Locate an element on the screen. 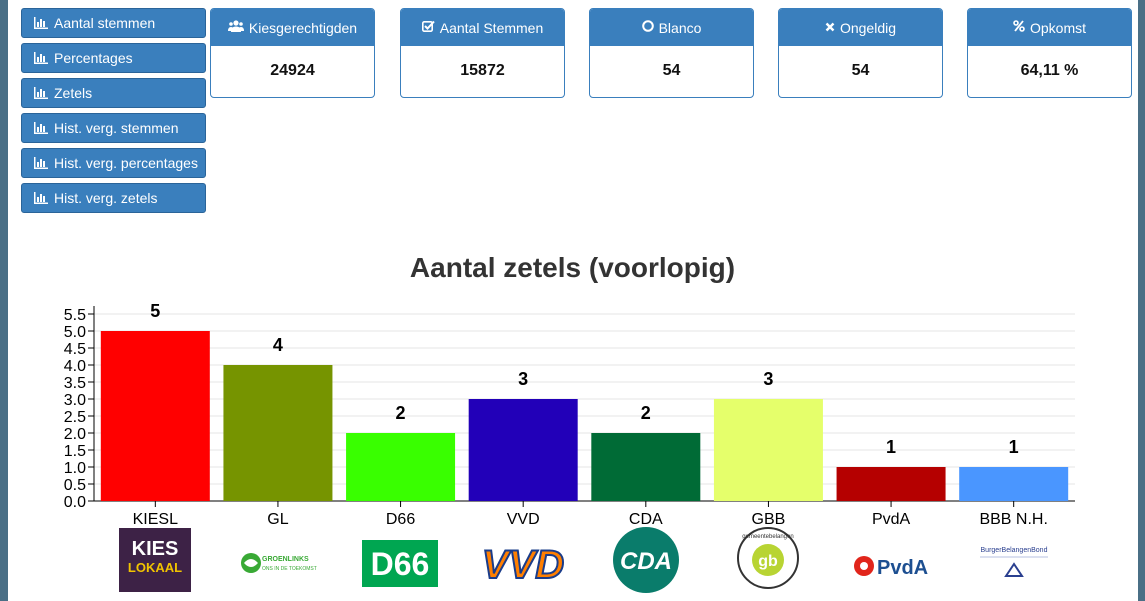 The height and width of the screenshot is (601, 1145). nav-aantal-stemmen-button: Aantal stemmen is located at coordinates (113, 23).